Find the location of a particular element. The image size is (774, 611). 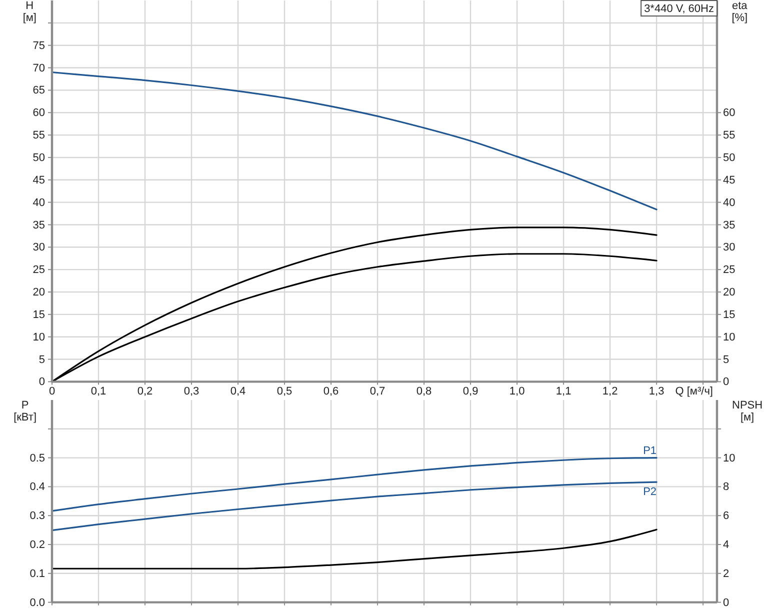

y-tick-label: 15 is located at coordinates (38, 314).